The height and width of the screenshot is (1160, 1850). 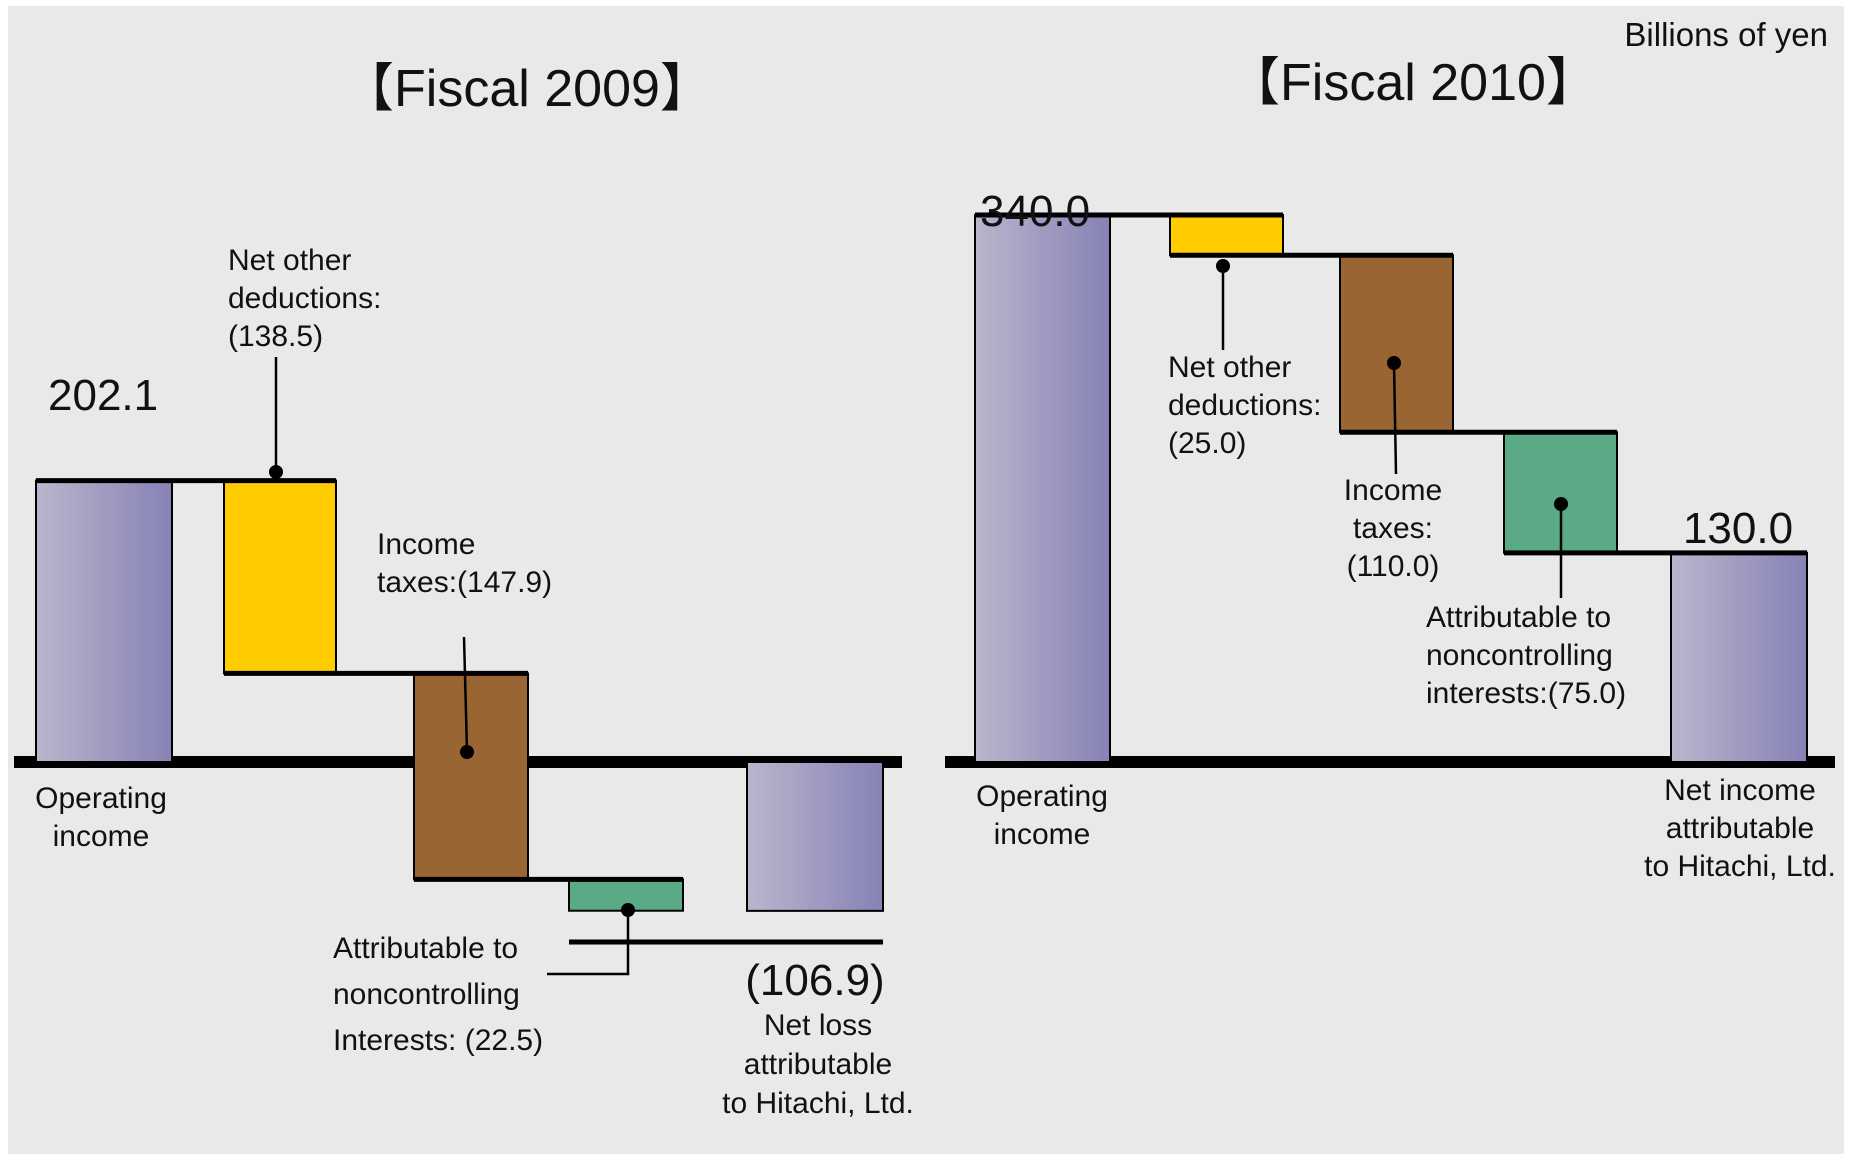 What do you see at coordinates (1244, 405) in the screenshot?
I see `label-net-other-deductions-2010-line-2: deductions:` at bounding box center [1244, 405].